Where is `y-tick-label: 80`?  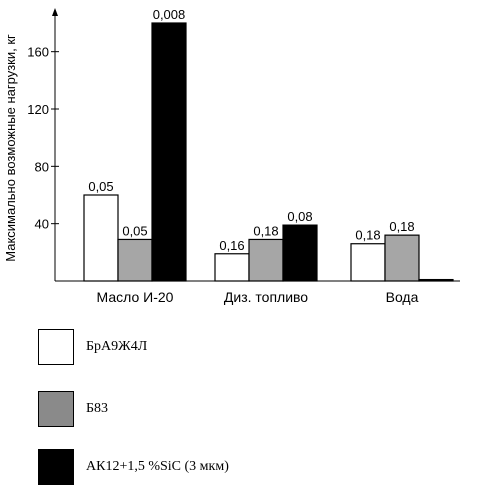
y-tick-label: 80 is located at coordinates (42, 166).